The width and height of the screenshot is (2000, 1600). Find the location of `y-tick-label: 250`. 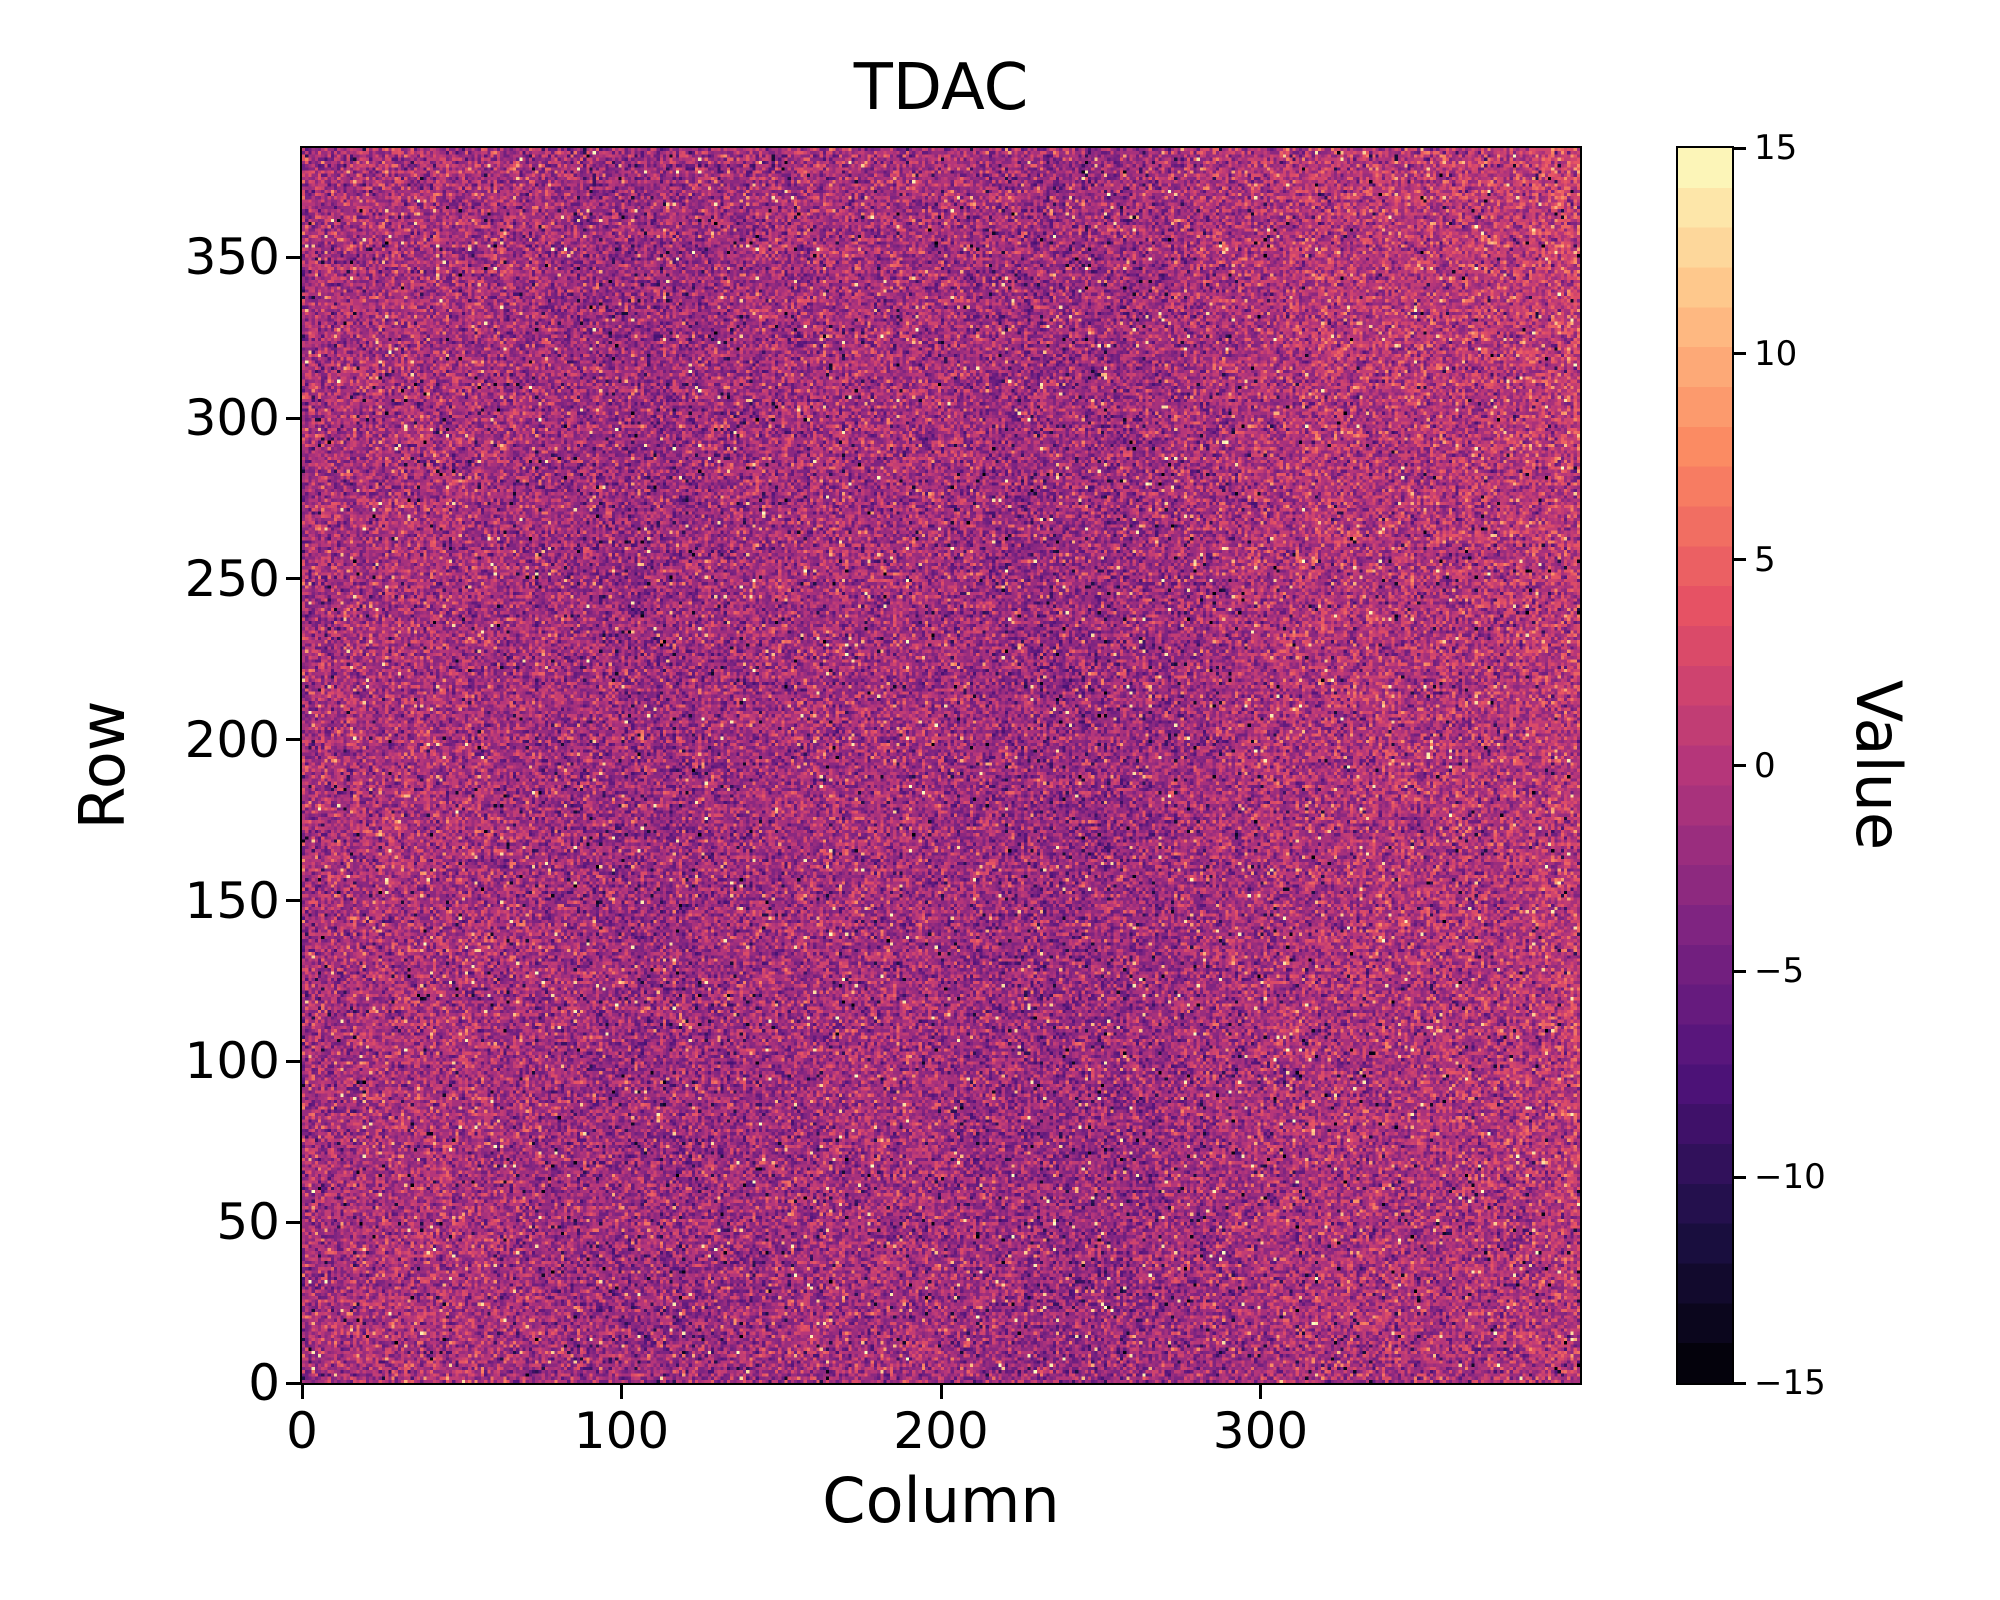

y-tick-label: 250 is located at coordinates (232, 578).